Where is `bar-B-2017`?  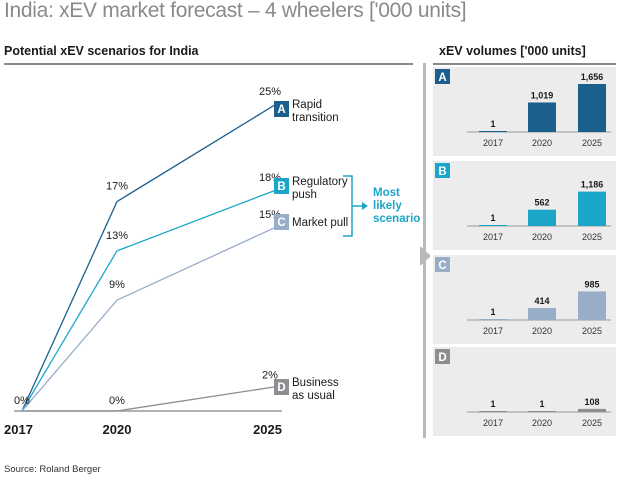
bar-B-2017 is located at coordinates (493, 225).